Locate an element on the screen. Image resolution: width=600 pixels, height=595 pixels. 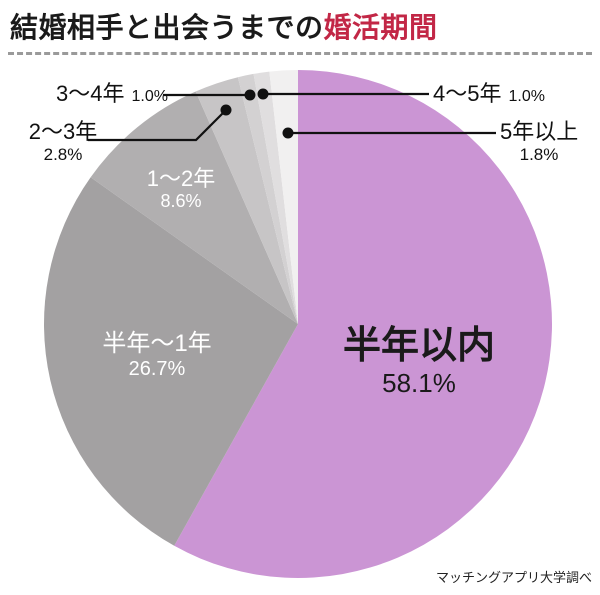
callout-label-3-4: 3〜4年 1.0% is located at coordinates (112, 94).